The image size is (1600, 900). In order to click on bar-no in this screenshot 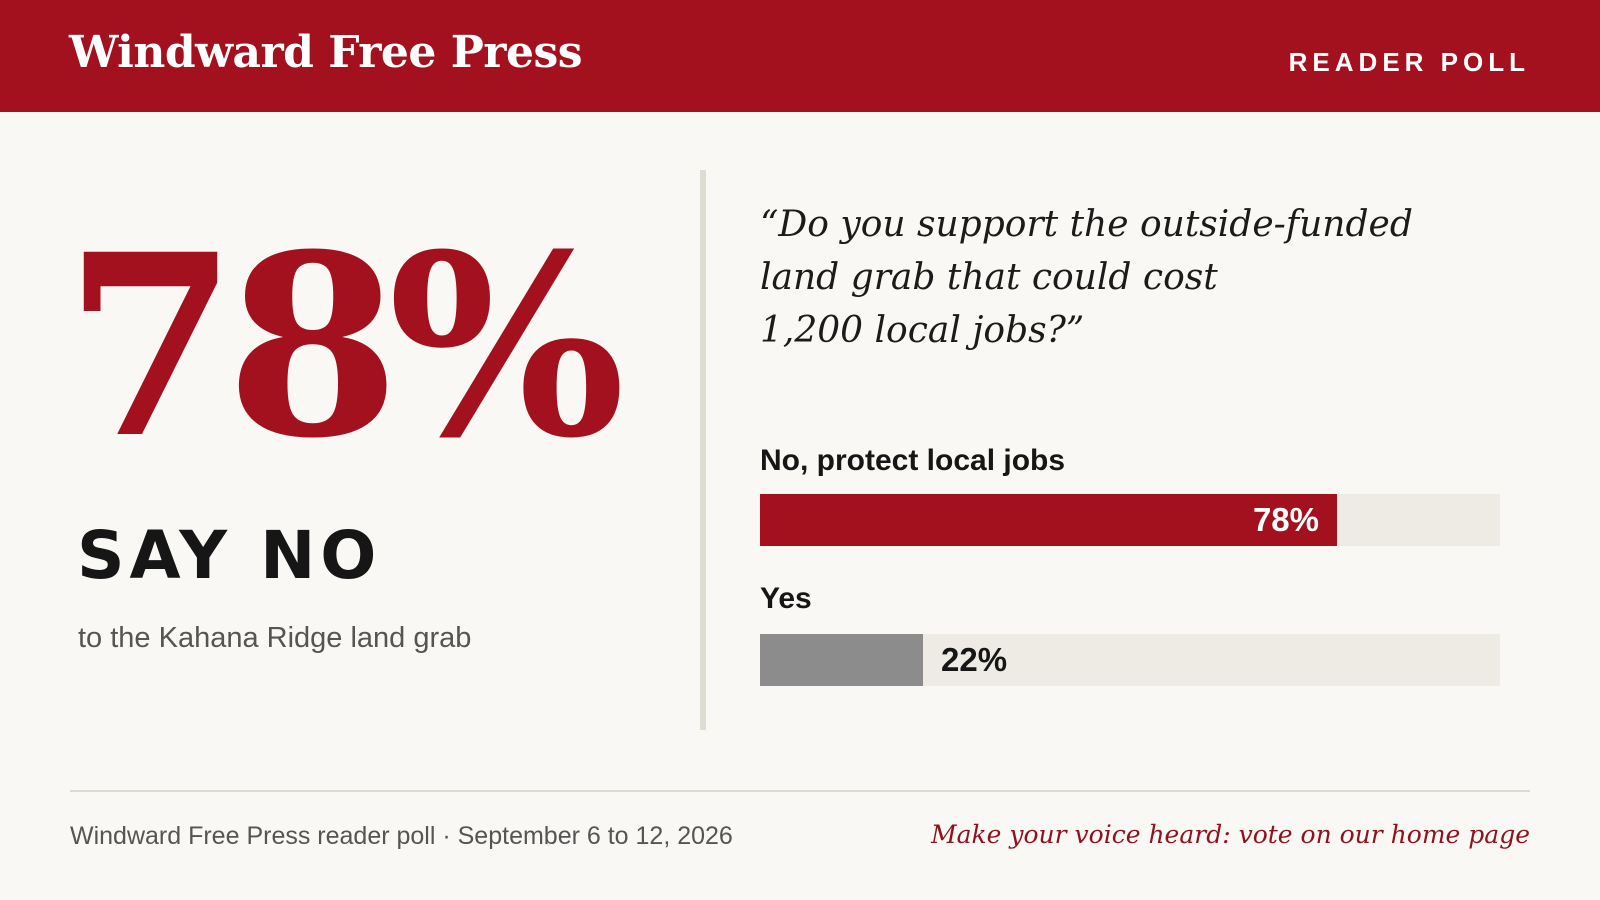, I will do `click(1048, 520)`.